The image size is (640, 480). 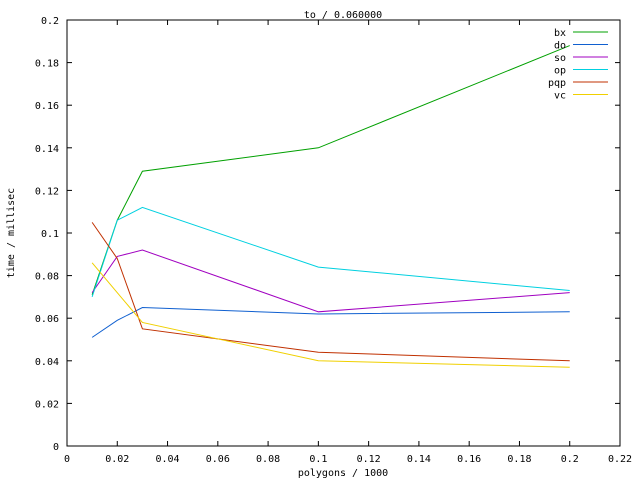 I want to click on legend-label-op: op, so click(x=560, y=71).